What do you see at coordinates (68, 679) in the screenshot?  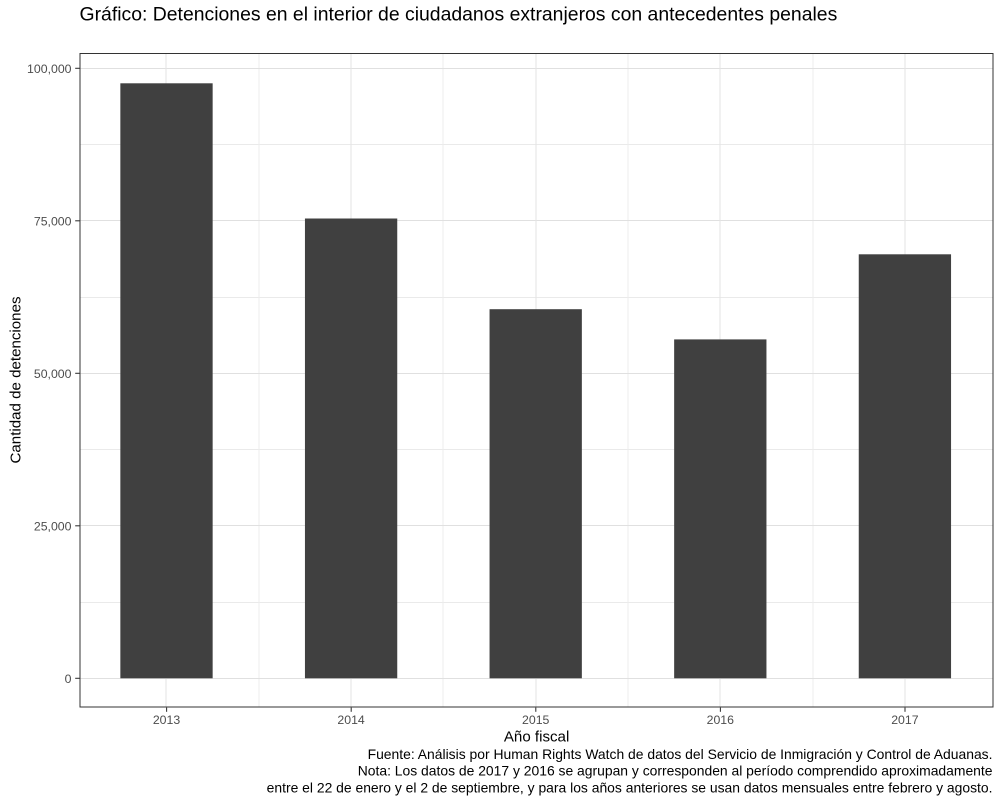 I see `svg-text: 0` at bounding box center [68, 679].